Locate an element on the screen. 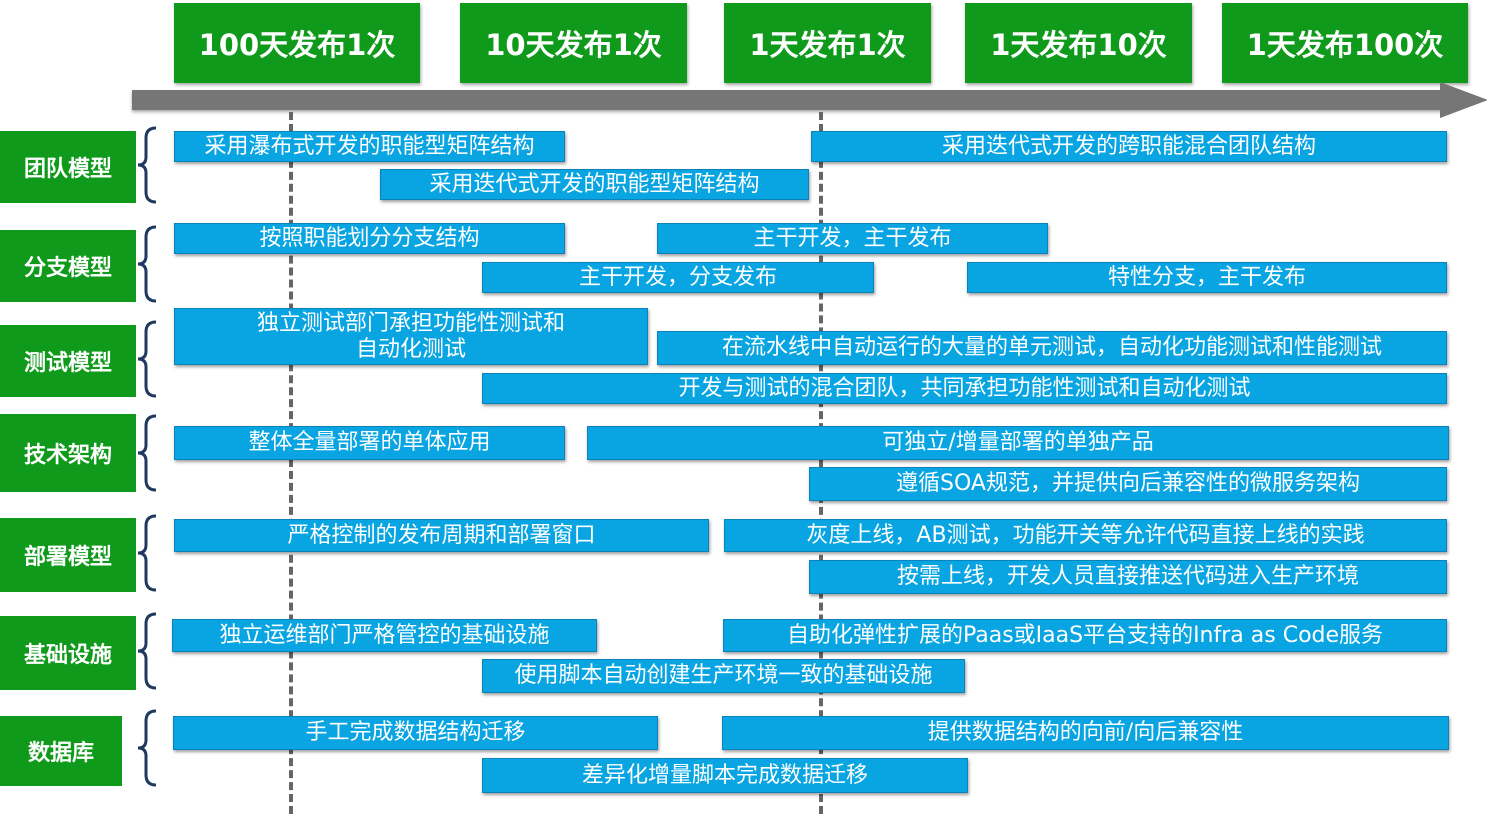 The width and height of the screenshot is (1487, 814). category-tech-architecture: 技术架构 is located at coordinates (68, 453).